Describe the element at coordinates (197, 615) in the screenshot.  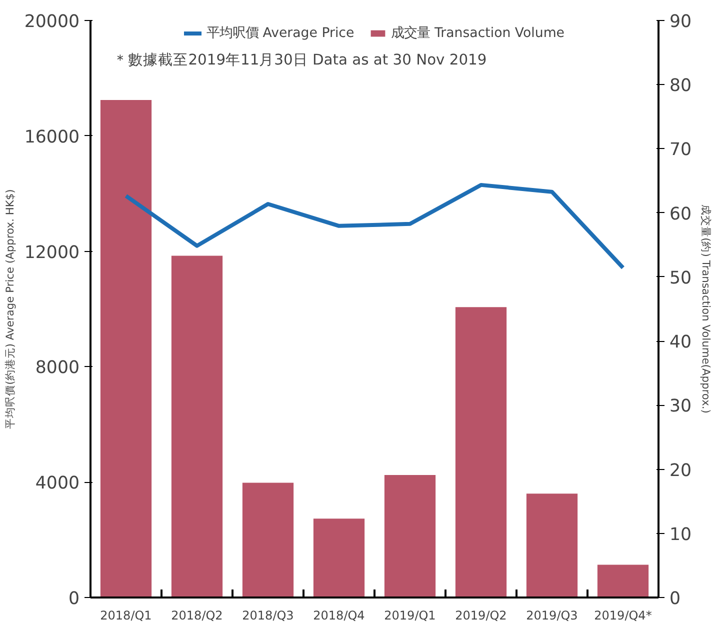
I see `x-tick-label: 2018/Q2` at that location.